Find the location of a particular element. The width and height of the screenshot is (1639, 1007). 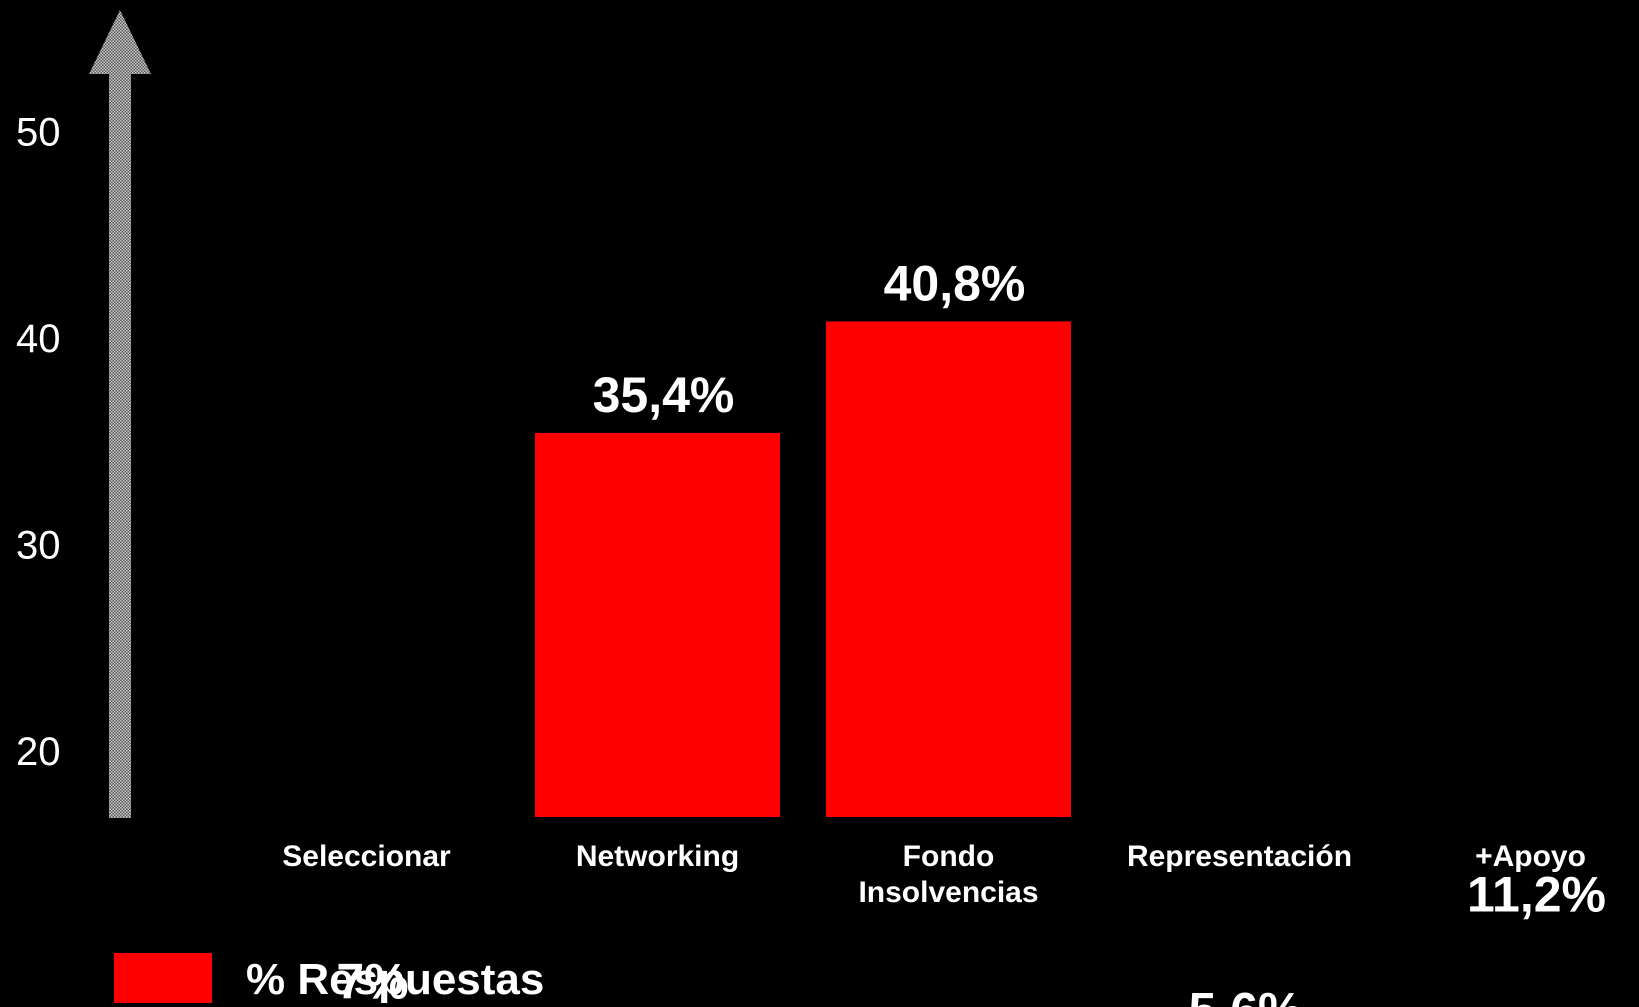

y-tick-label: 50 is located at coordinates (38, 132).